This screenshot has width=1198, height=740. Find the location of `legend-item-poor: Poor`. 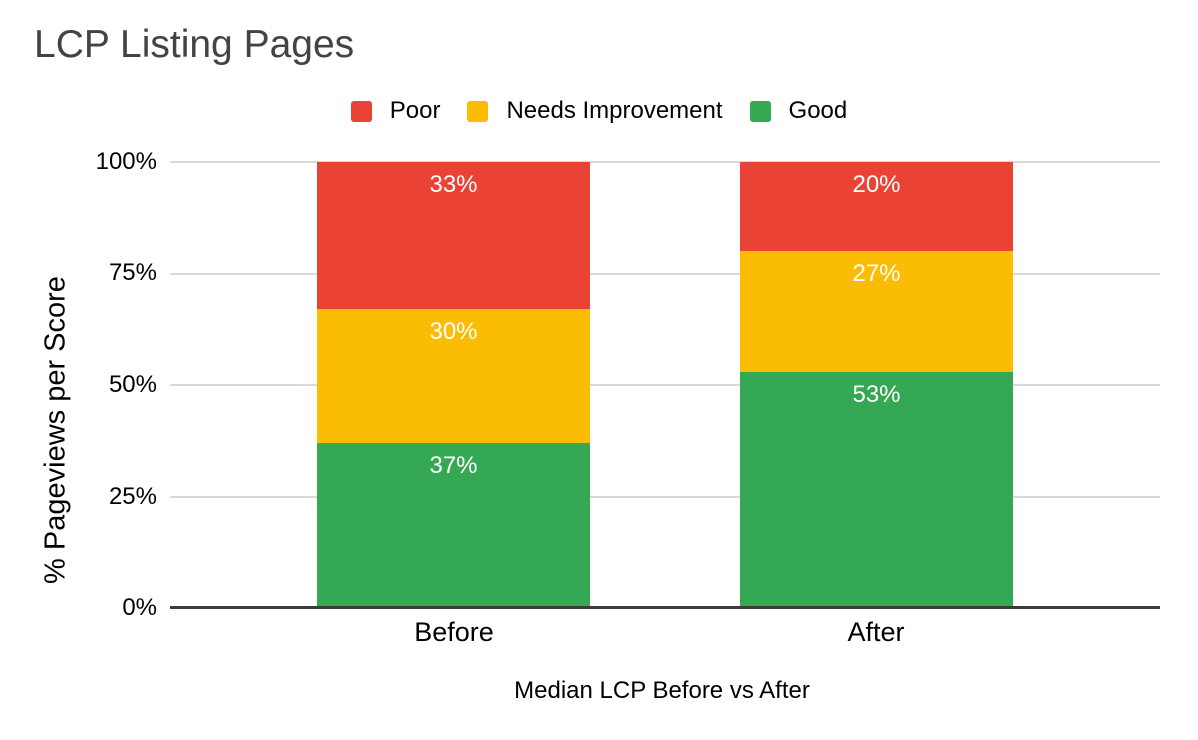

legend-item-poor: Poor is located at coordinates (395, 111).